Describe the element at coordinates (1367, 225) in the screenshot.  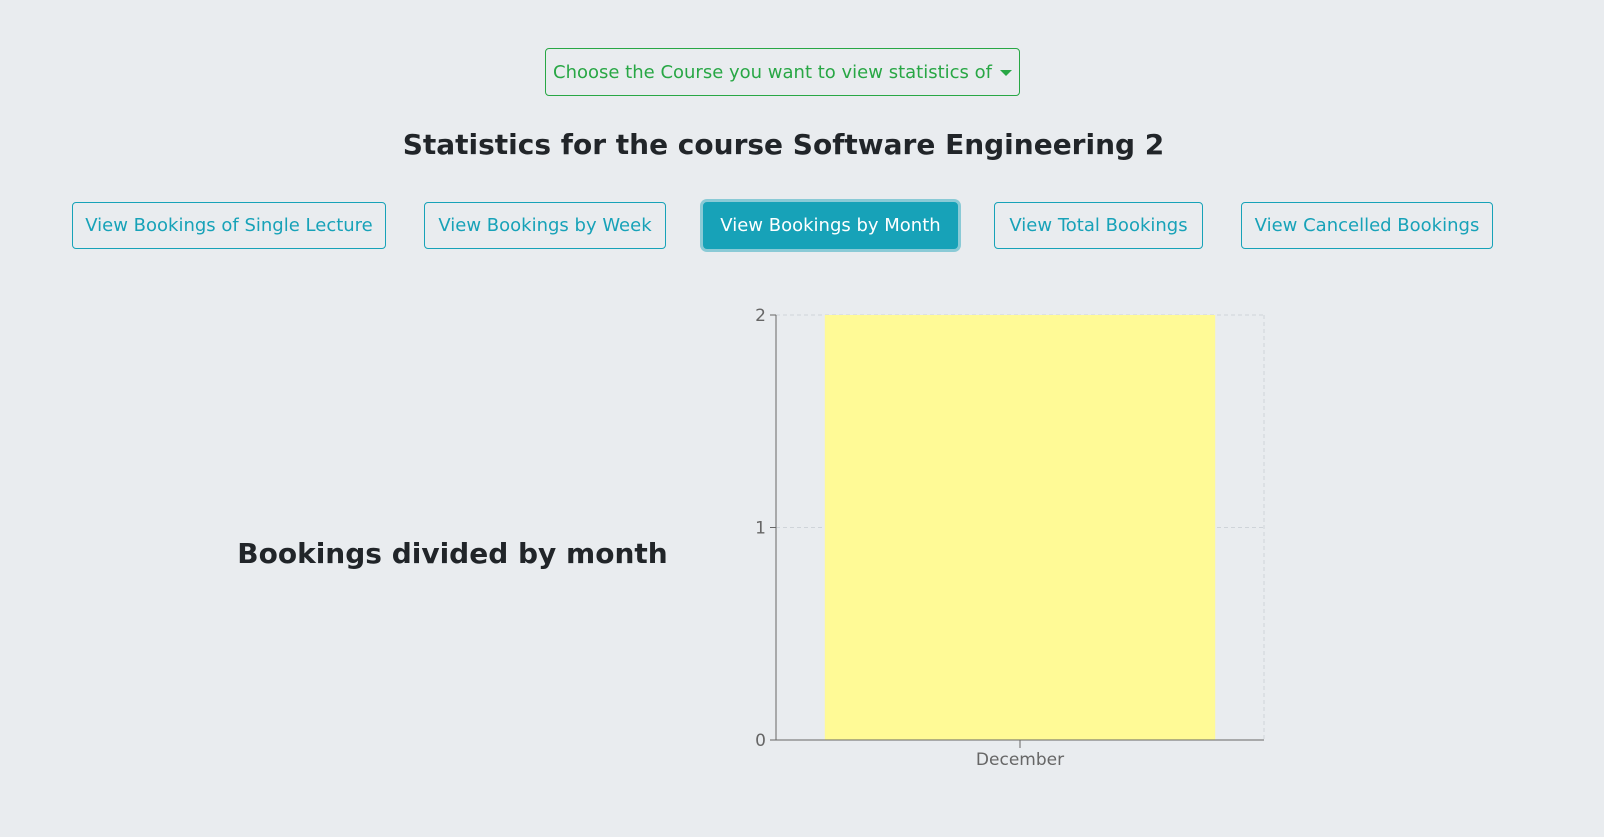
I see `tab-cancelled-bookings-button: View Cancelled Bookings` at that location.